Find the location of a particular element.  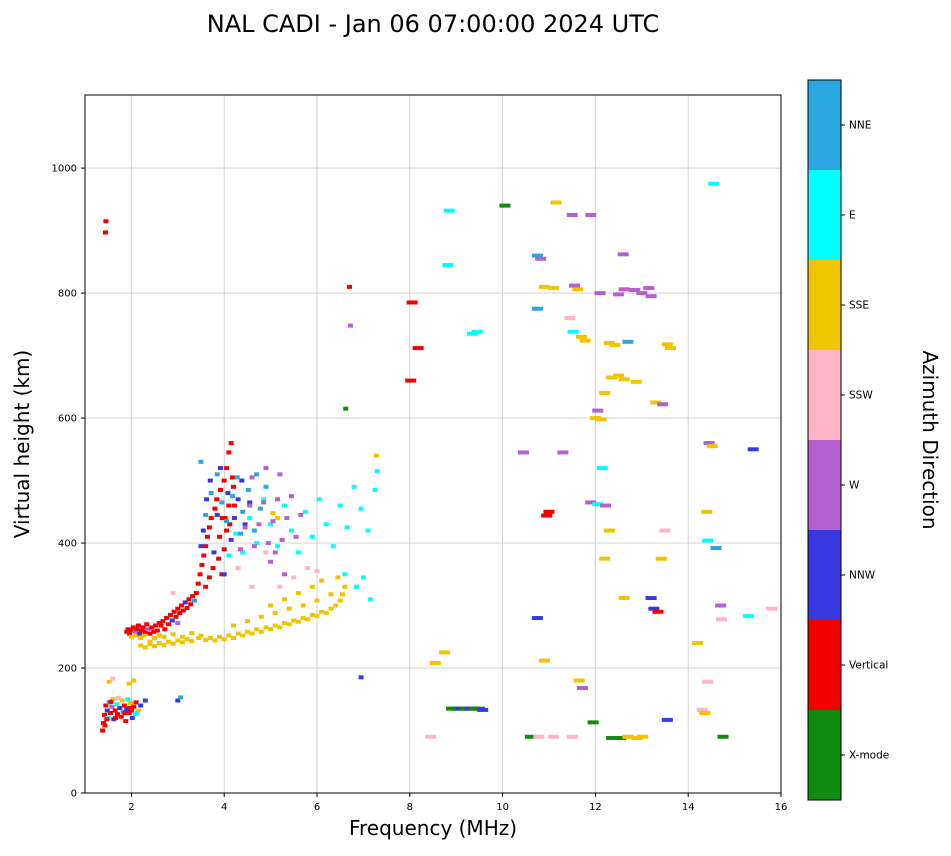

chart-title: NAL CADI - Jan 06 07:00:00 2024 UTC is located at coordinates (433, 24).